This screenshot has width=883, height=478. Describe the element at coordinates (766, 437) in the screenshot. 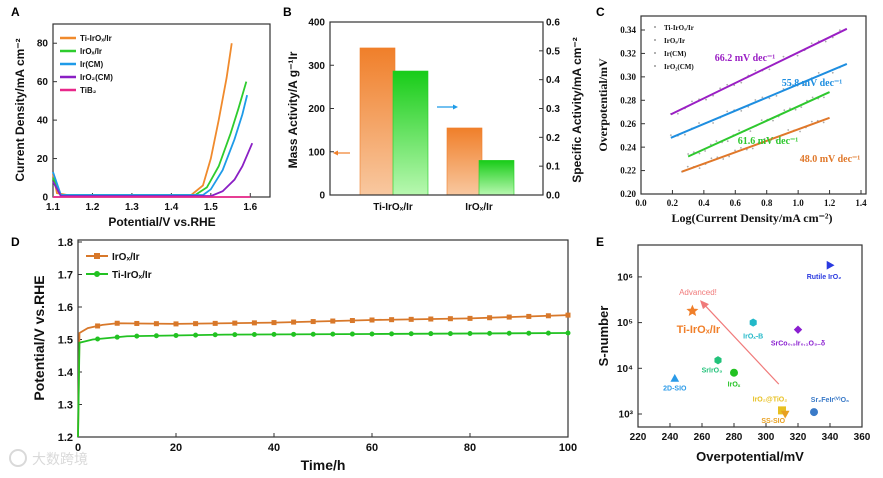

I see `x-tick-label: 300` at that location.